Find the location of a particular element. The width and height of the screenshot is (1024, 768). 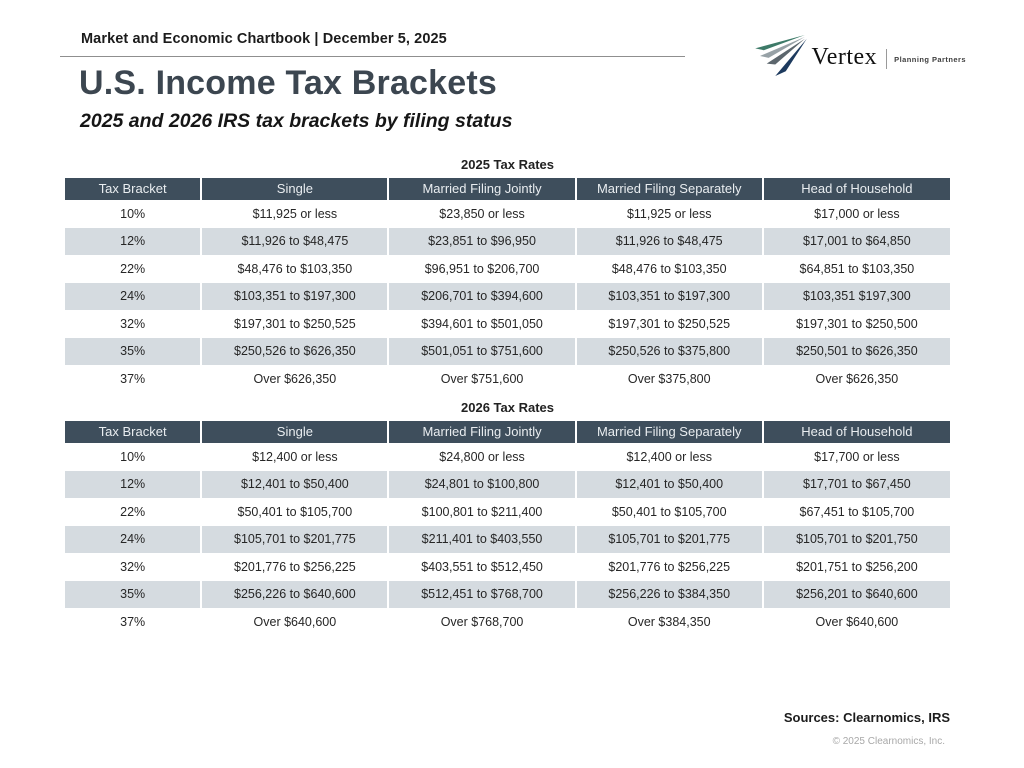

income-range-cell: Over $384,350 is located at coordinates (669, 622).